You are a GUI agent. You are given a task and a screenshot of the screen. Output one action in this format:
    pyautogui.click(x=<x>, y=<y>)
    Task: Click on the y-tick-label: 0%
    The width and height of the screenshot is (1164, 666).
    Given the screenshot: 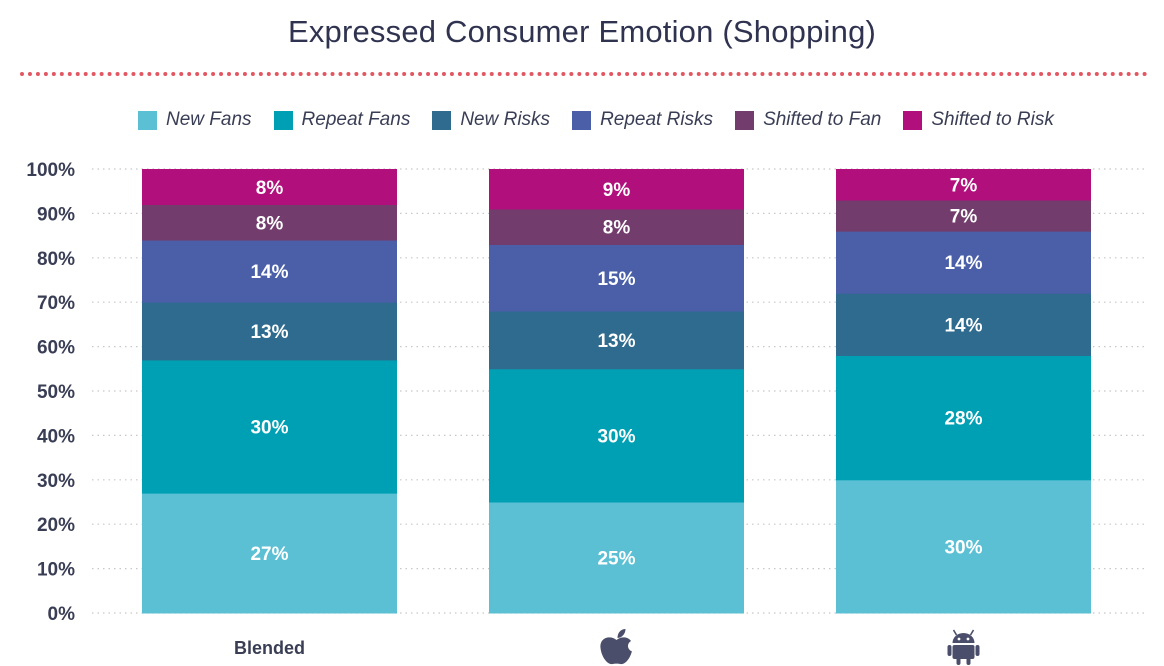 What is the action you would take?
    pyautogui.click(x=62, y=614)
    